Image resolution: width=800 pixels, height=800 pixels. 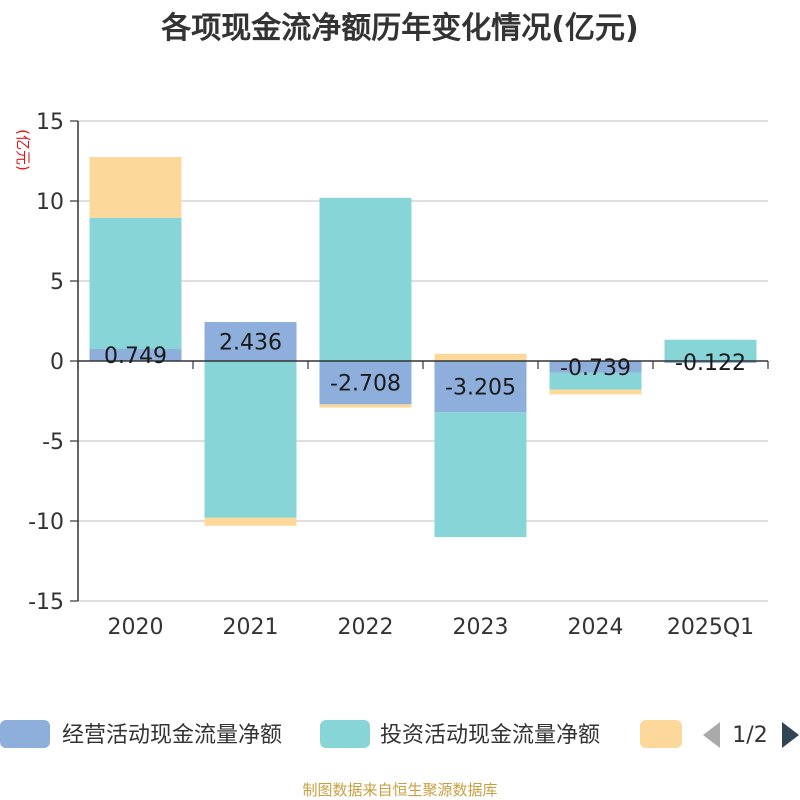 I want to click on y-tick-label: 15, so click(x=50, y=122).